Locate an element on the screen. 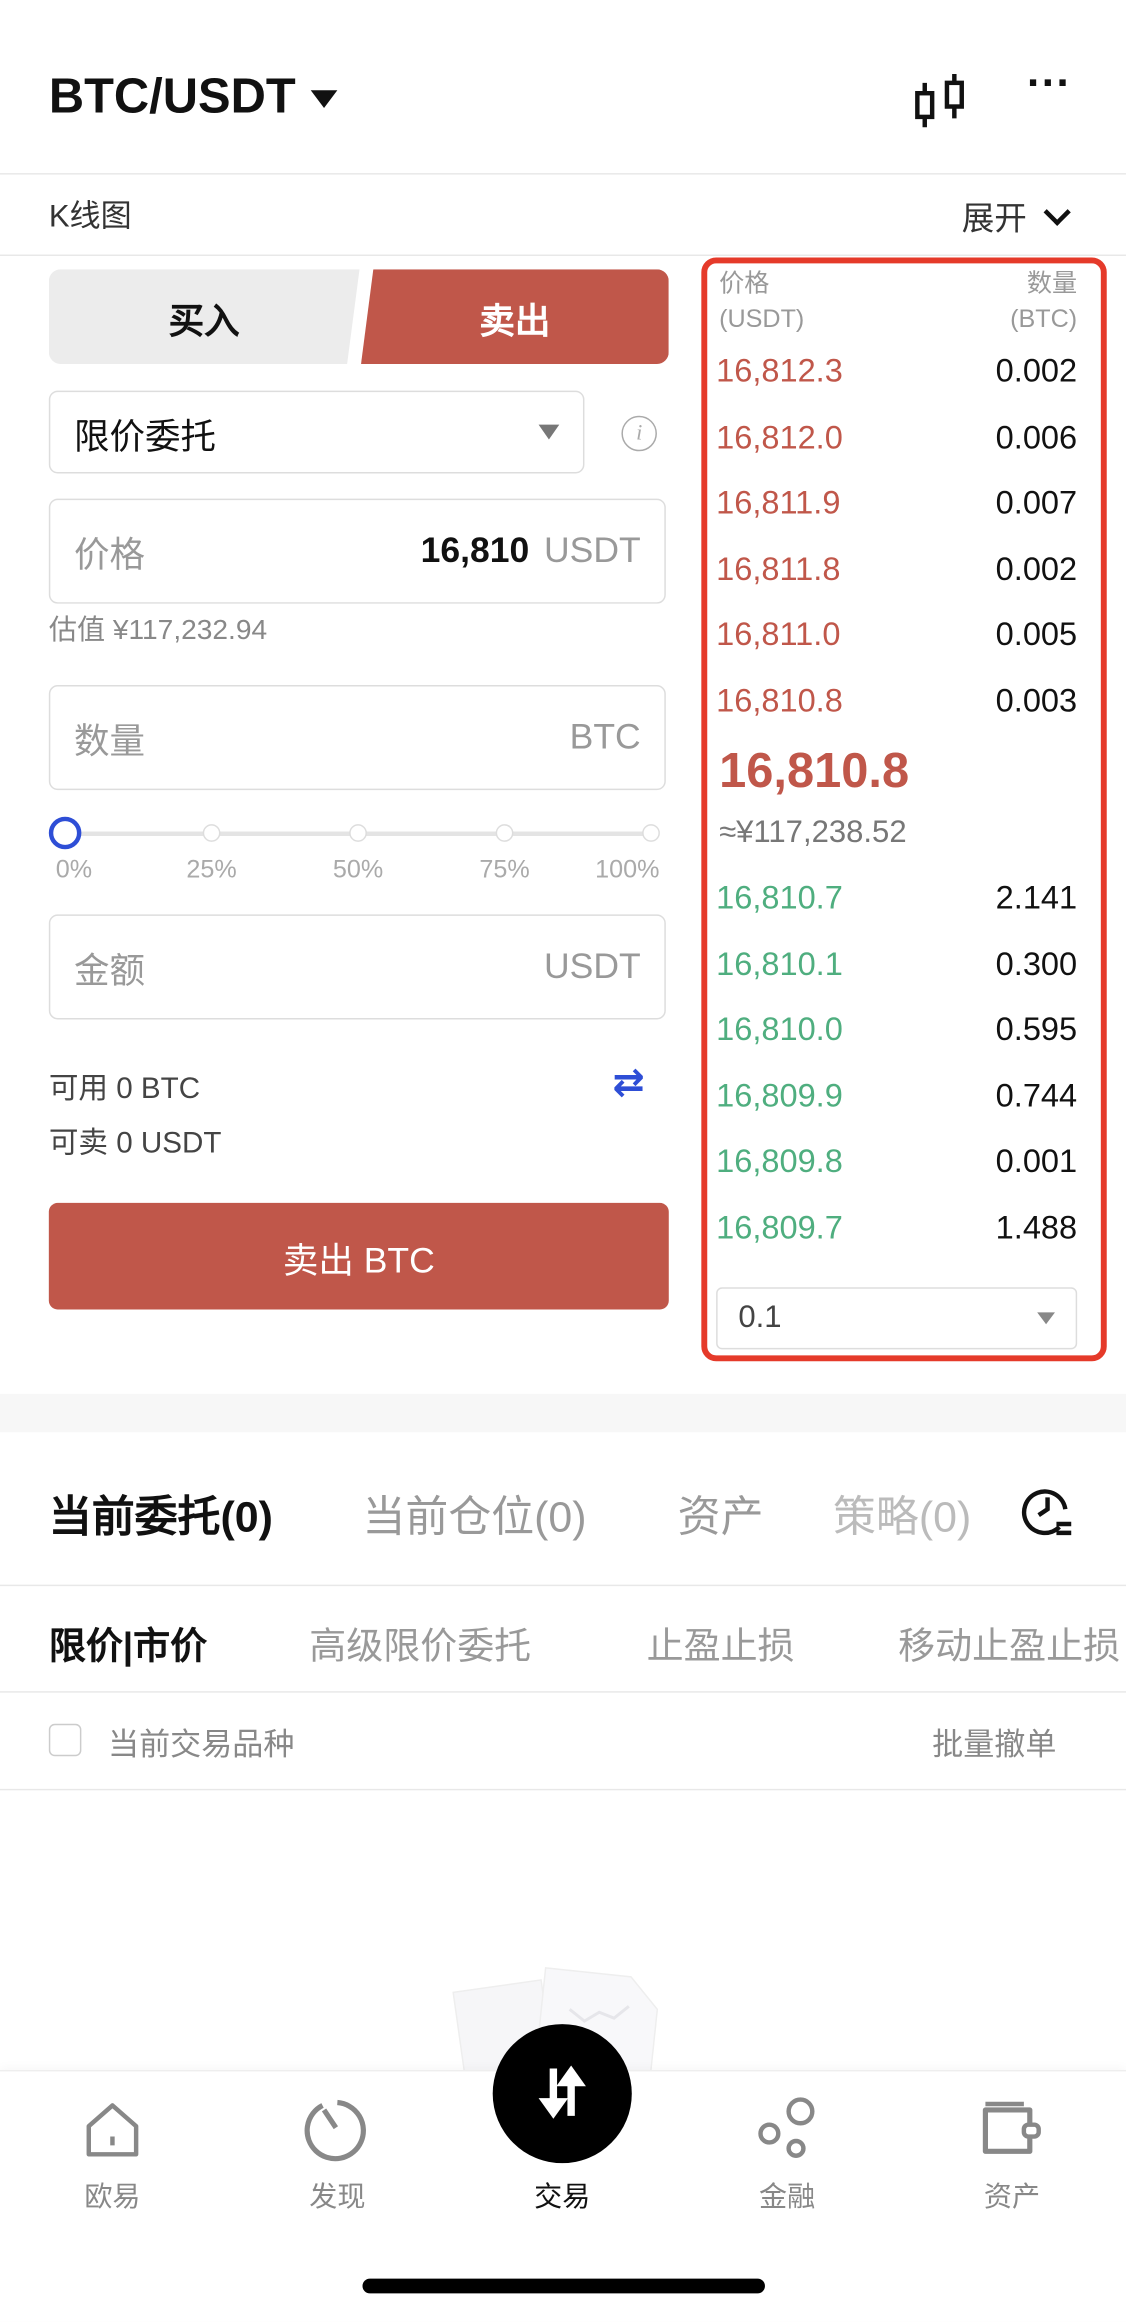 This screenshot has height=2322, width=1126. pair-selector: BTC/USDT is located at coordinates (193, 96).